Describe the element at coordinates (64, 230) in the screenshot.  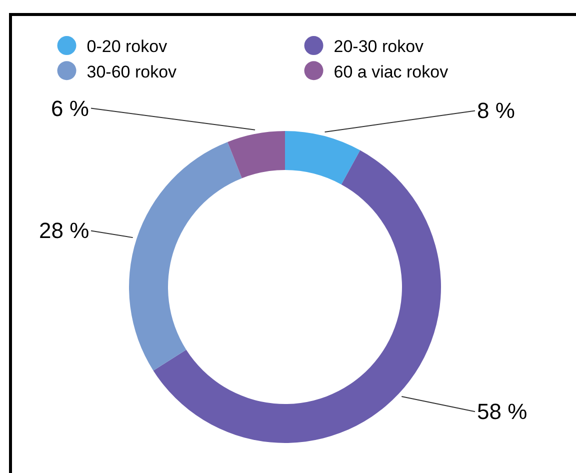
I see `data-label: 28 %` at that location.